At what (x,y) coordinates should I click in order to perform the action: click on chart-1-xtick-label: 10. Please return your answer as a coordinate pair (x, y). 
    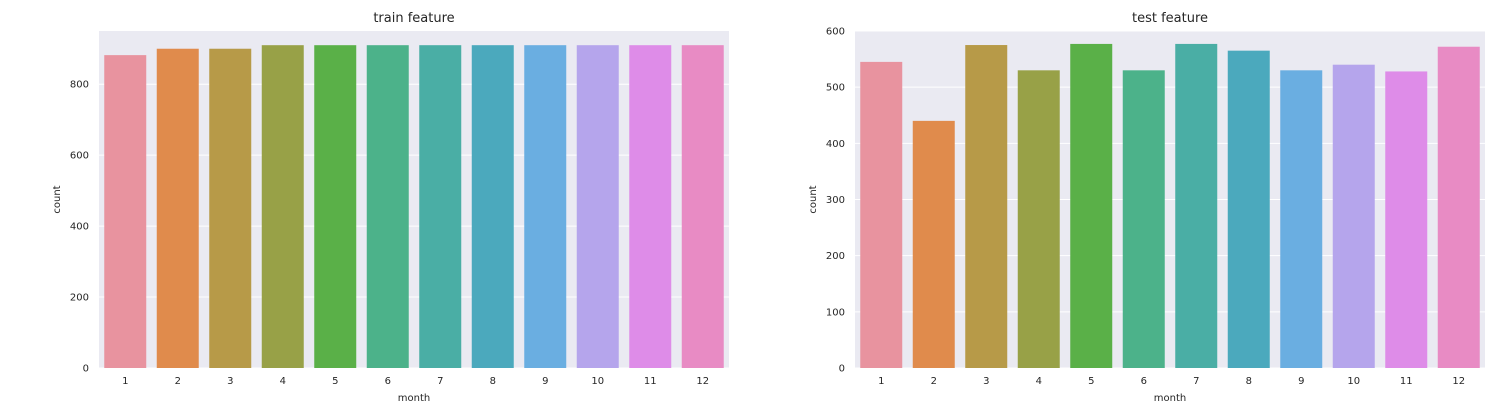
    Looking at the image, I should click on (1353, 381).